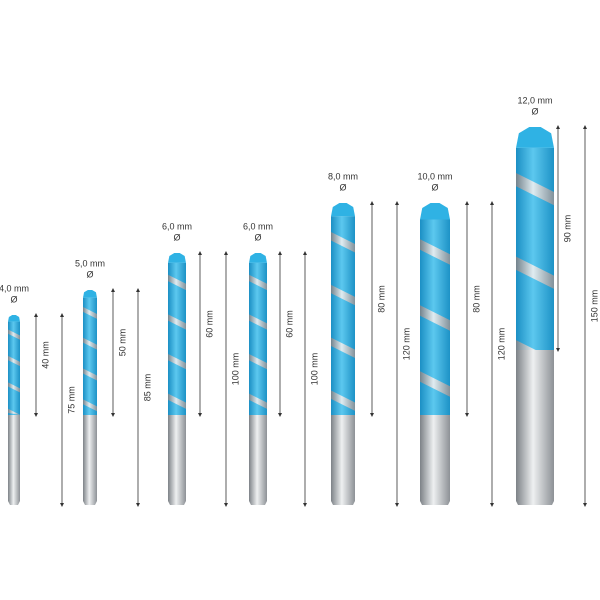 The image size is (600, 600). What do you see at coordinates (122, 343) in the screenshot?
I see `flute-length-label: 50 mm` at bounding box center [122, 343].